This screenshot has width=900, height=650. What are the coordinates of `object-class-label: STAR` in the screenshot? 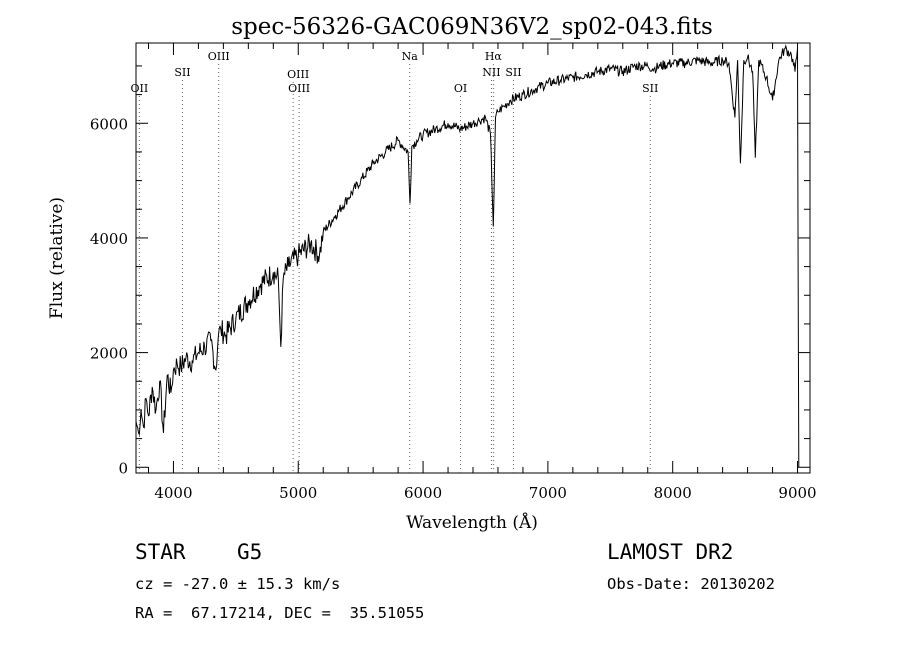 It's located at (160, 552).